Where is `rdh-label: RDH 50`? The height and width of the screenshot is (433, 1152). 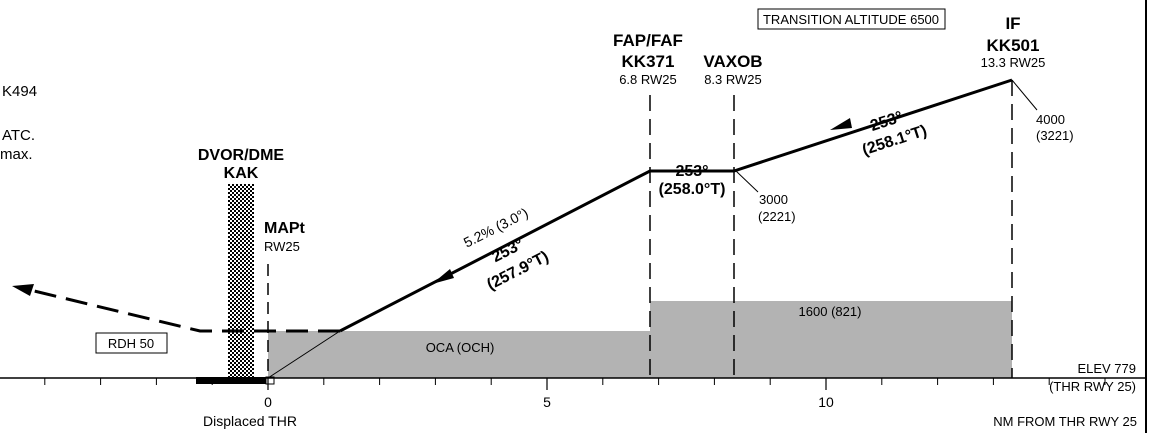 rdh-label: RDH 50 is located at coordinates (131, 343).